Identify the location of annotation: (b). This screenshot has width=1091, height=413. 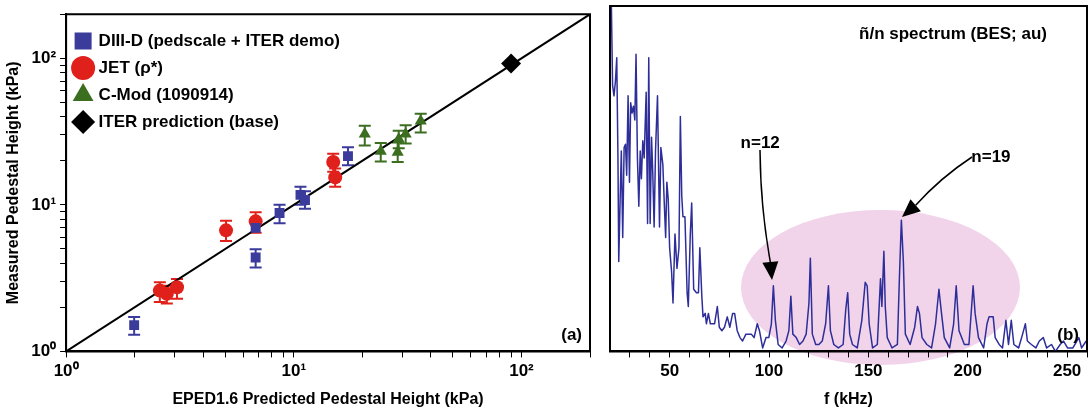
(1068, 334).